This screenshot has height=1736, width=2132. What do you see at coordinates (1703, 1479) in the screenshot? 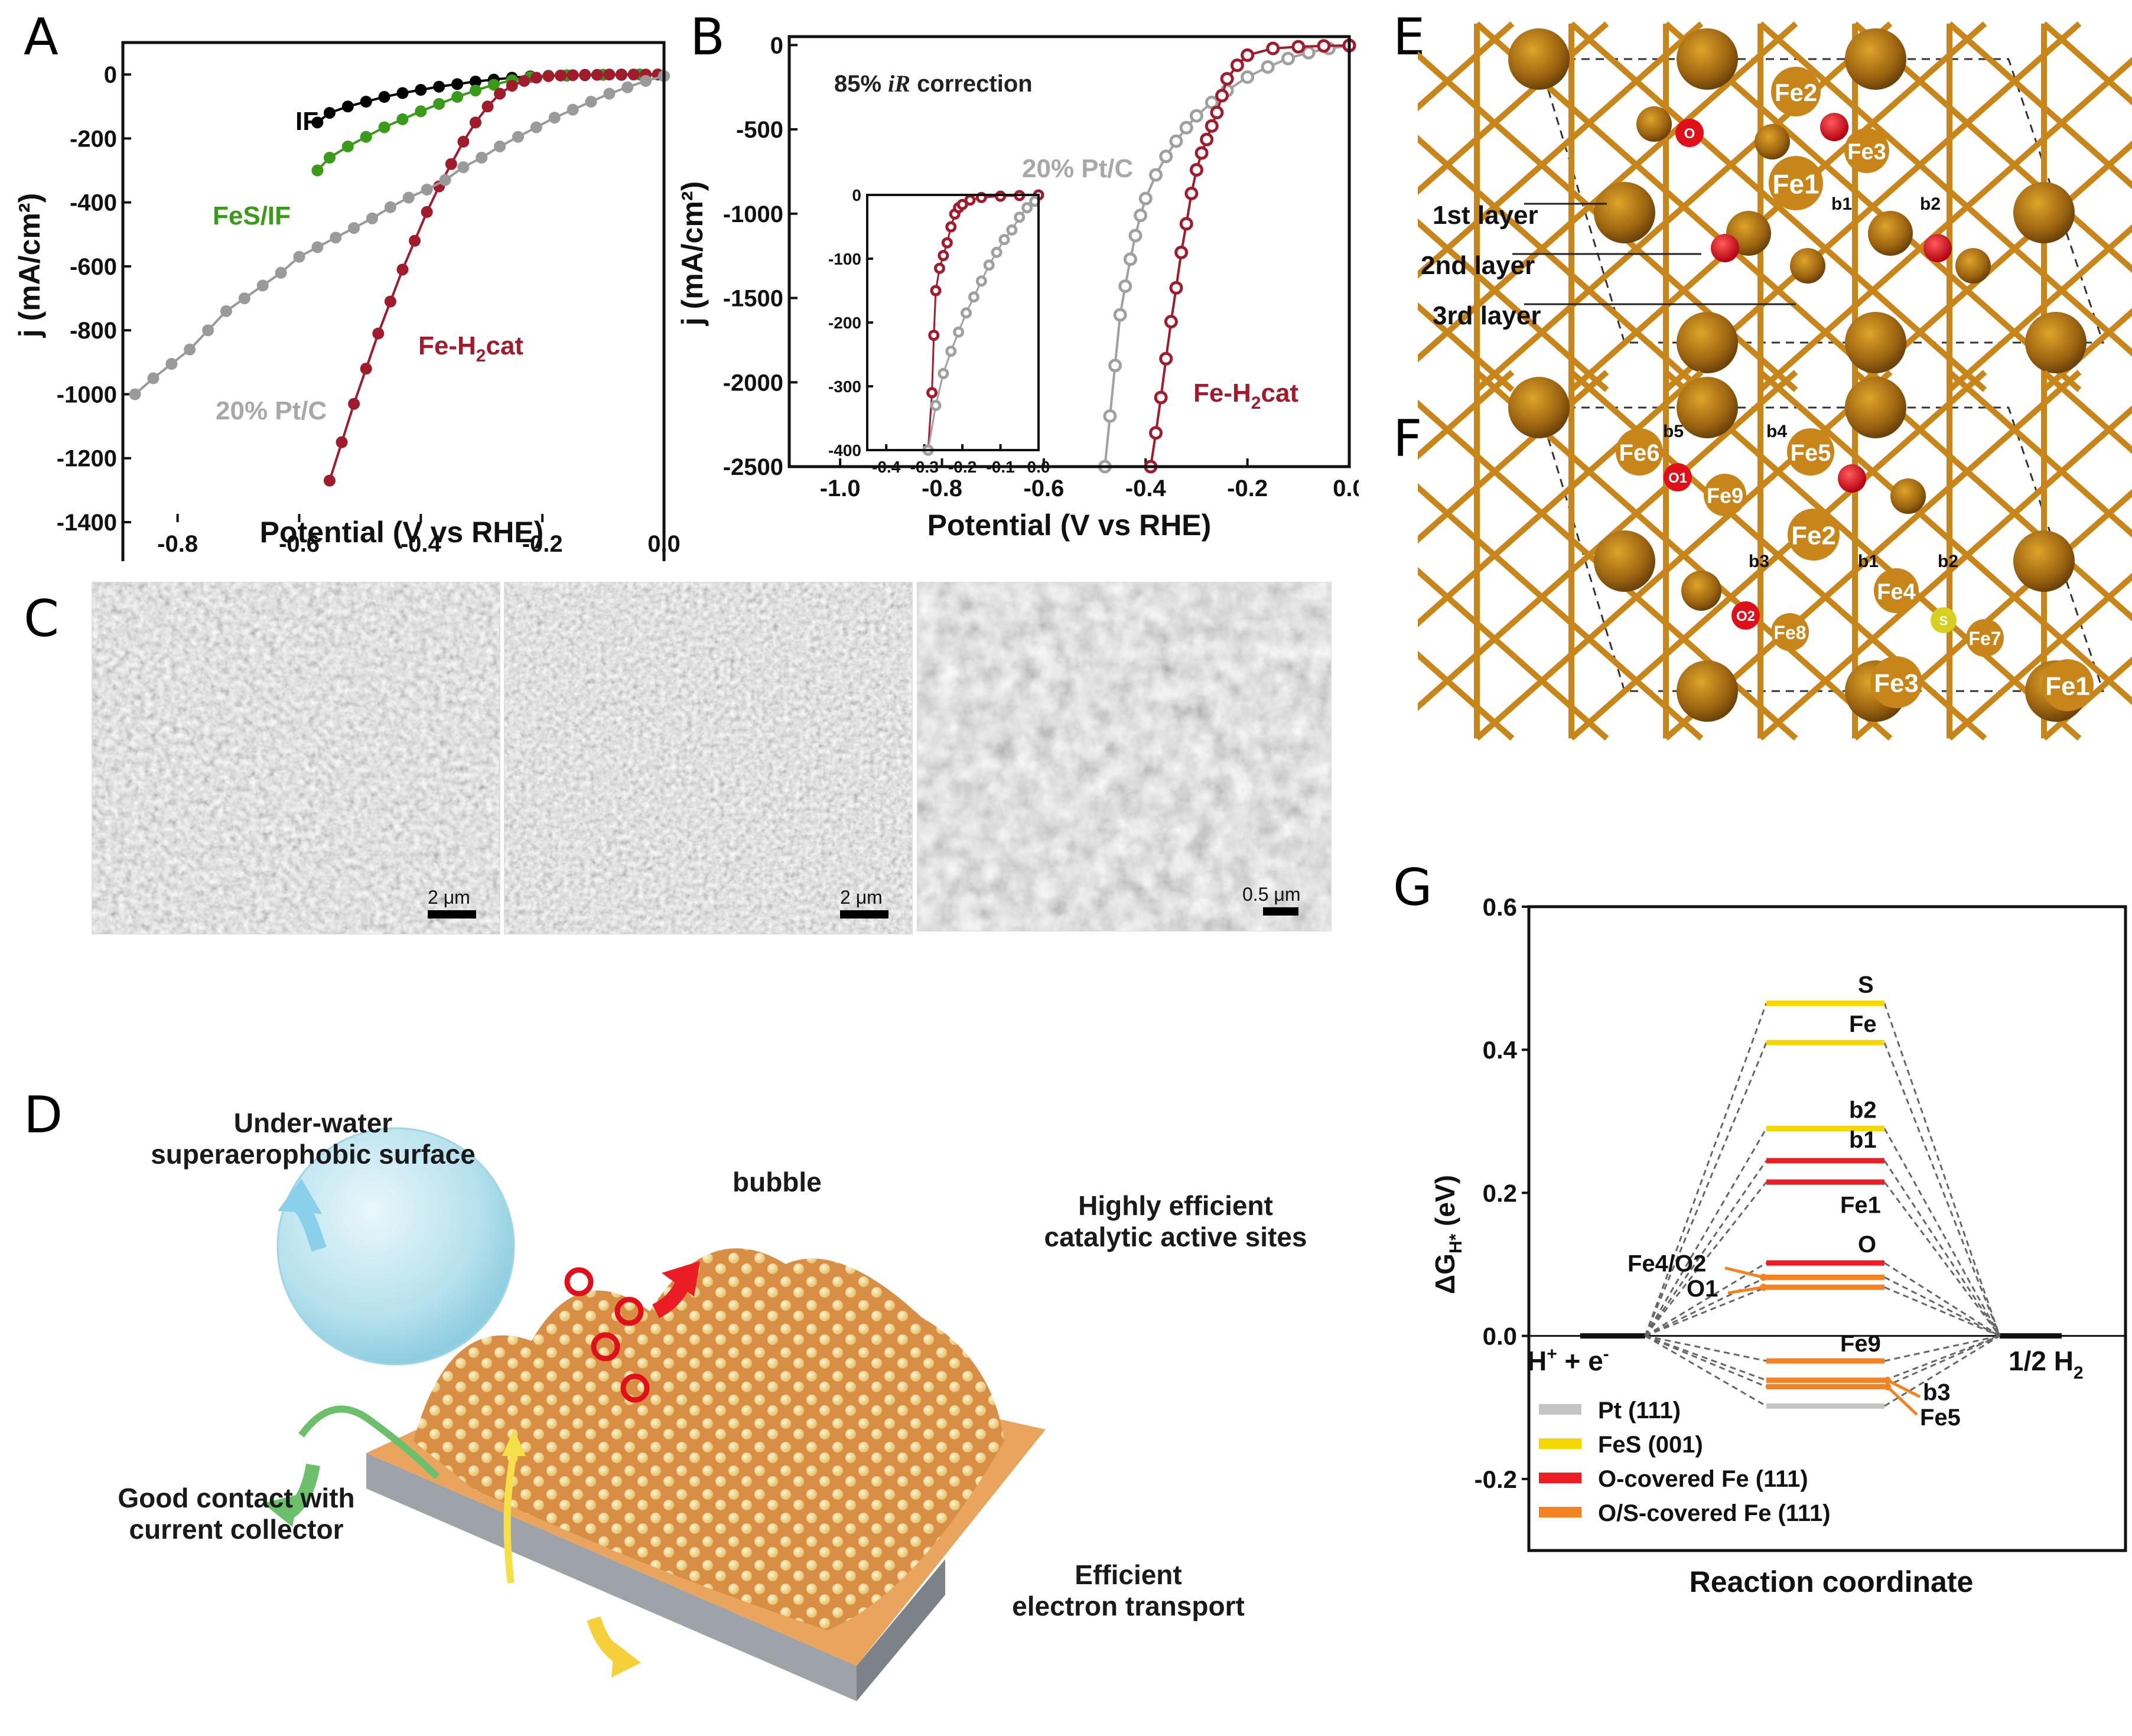
I see `legend-label: O-covered Fe (111)` at bounding box center [1703, 1479].